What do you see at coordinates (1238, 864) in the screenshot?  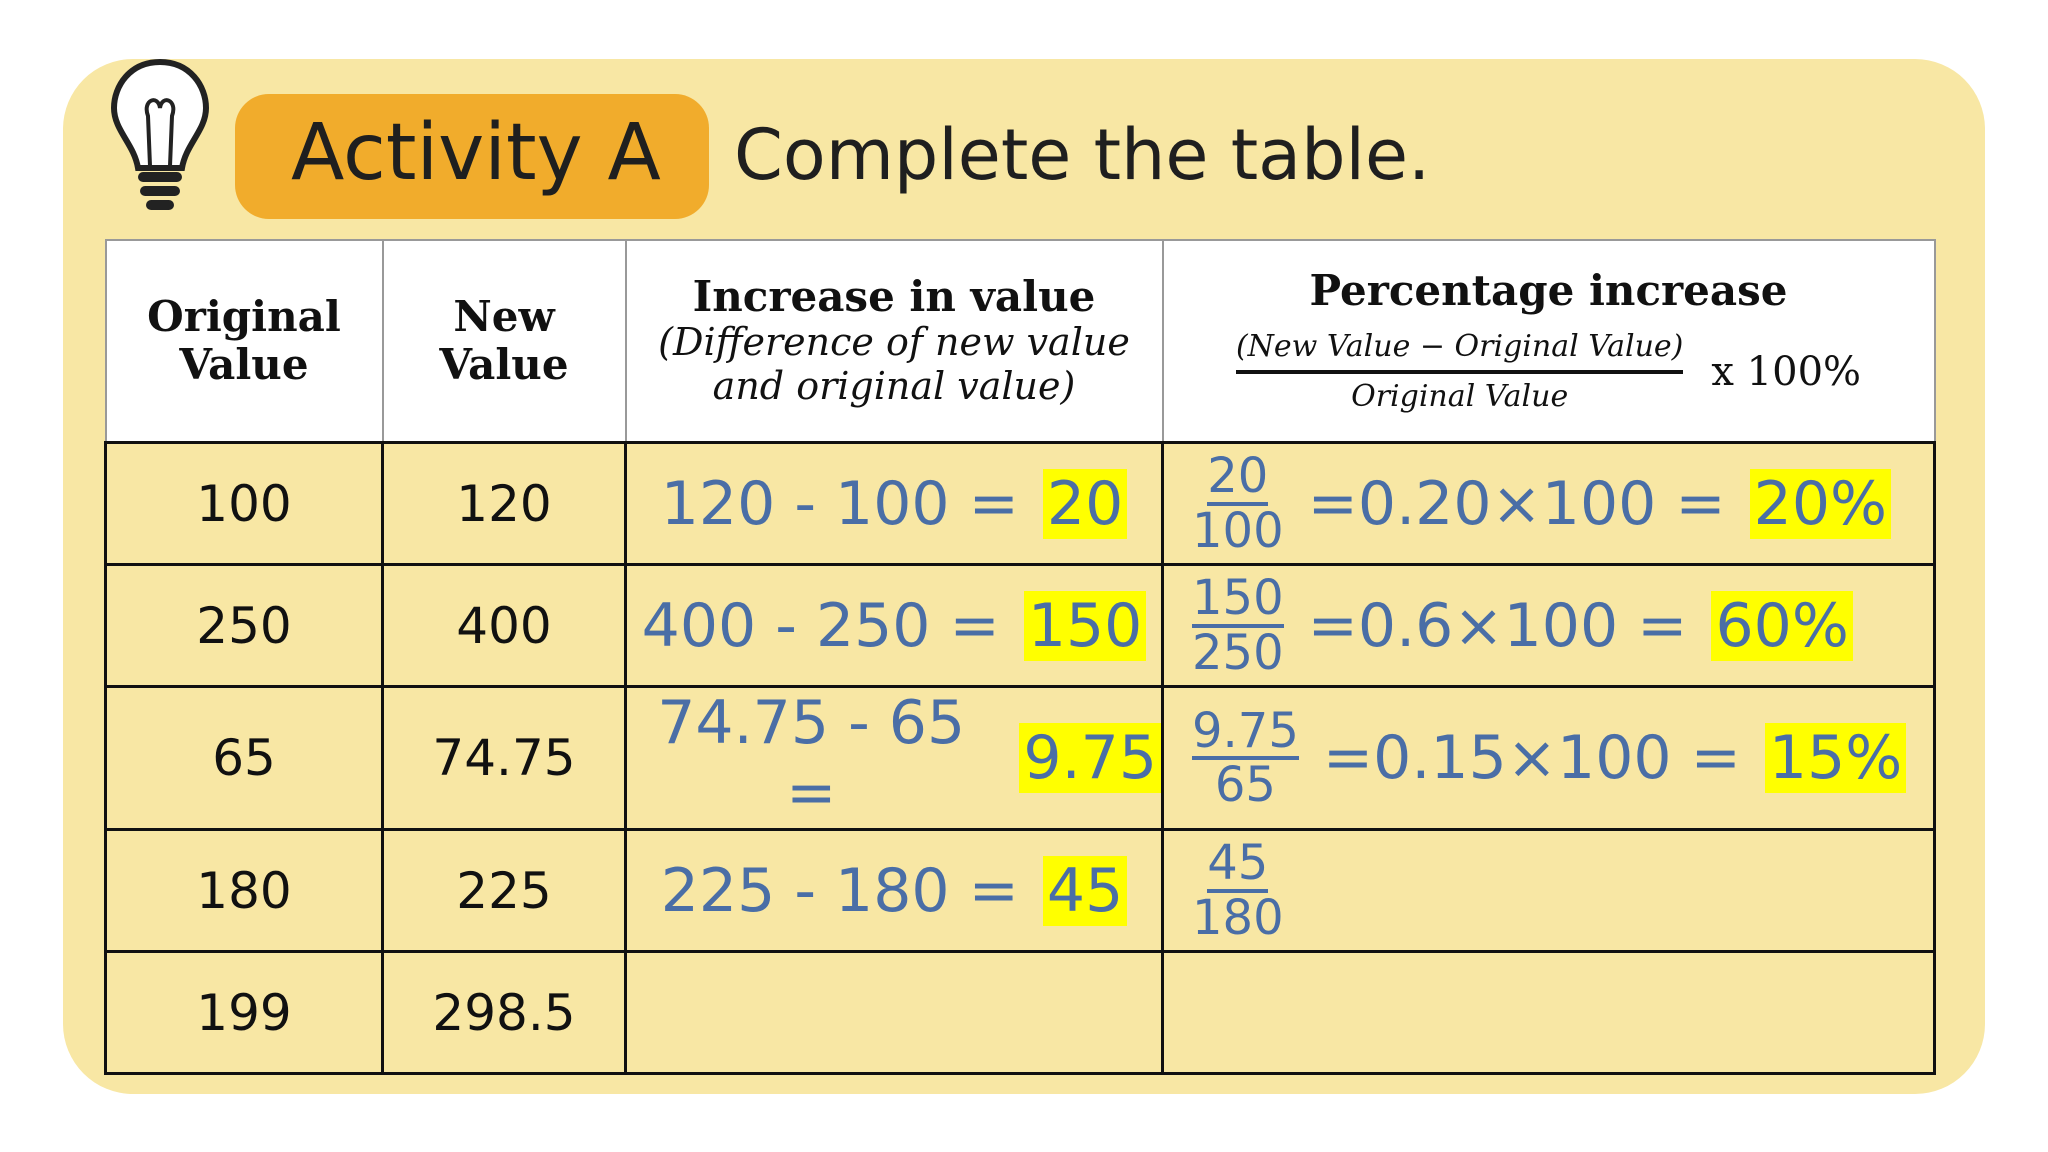 I see `fraction-numerator: 45` at bounding box center [1238, 864].